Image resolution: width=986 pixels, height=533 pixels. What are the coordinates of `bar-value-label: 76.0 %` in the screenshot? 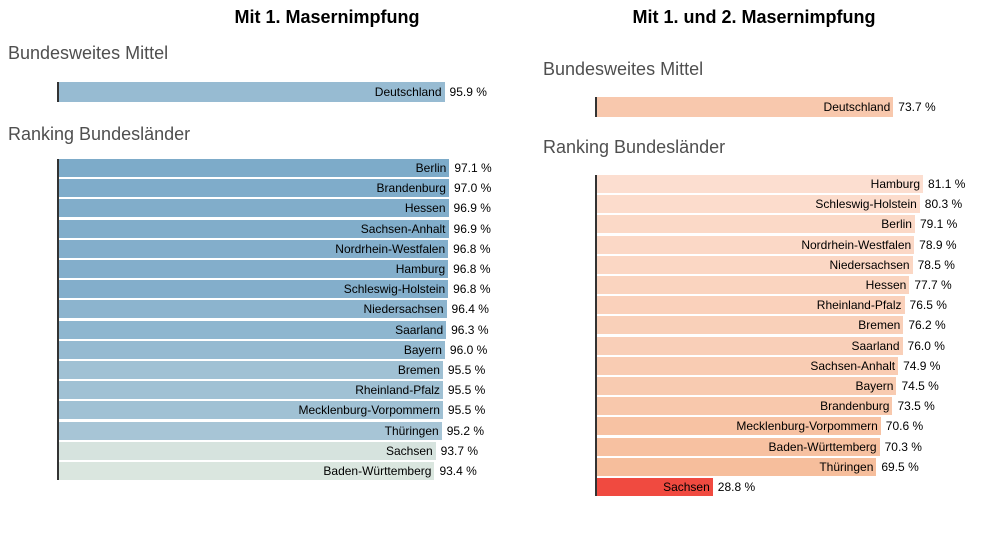 It's located at (926, 345).